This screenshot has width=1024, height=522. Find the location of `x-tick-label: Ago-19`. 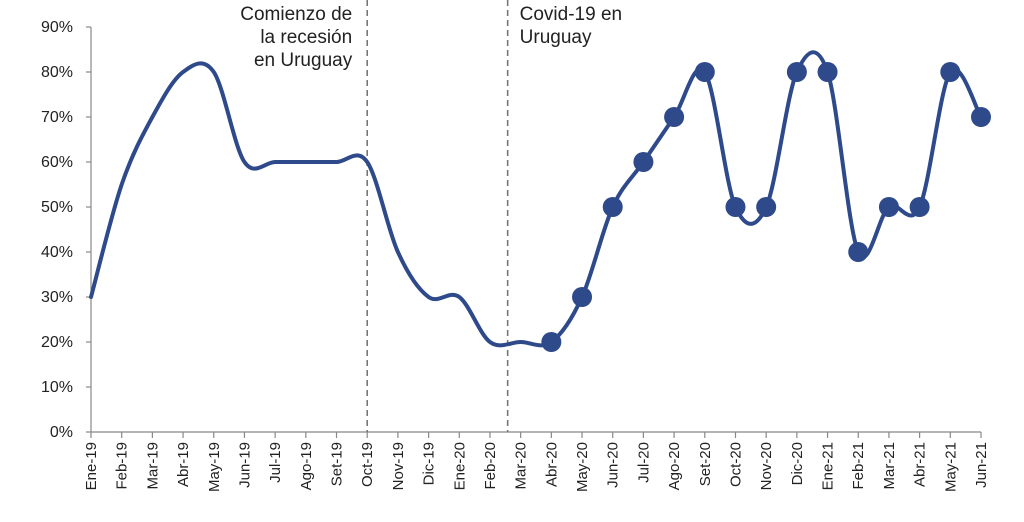

x-tick-label: Ago-19 is located at coordinates (306, 466).